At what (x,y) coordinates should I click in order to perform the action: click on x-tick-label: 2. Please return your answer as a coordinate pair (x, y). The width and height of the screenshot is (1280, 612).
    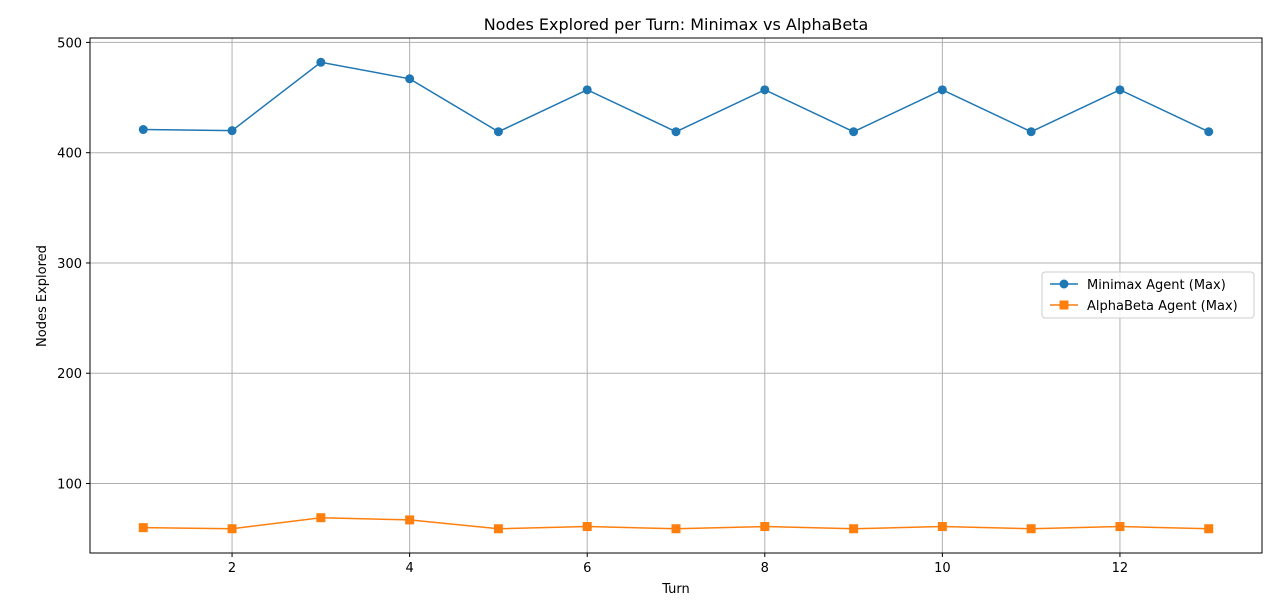
    Looking at the image, I should click on (232, 568).